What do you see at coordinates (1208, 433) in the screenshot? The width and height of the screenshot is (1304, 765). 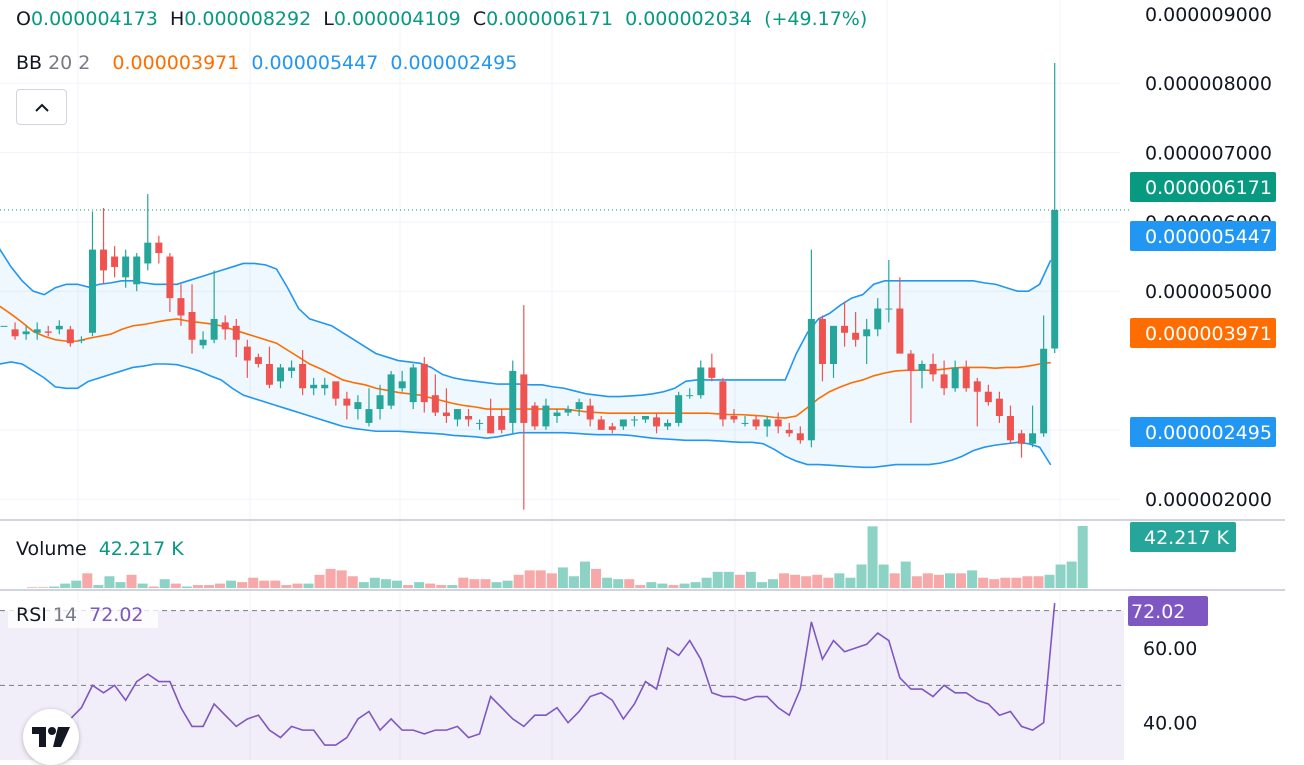 I see `svg-text: 0.000002495` at bounding box center [1208, 433].